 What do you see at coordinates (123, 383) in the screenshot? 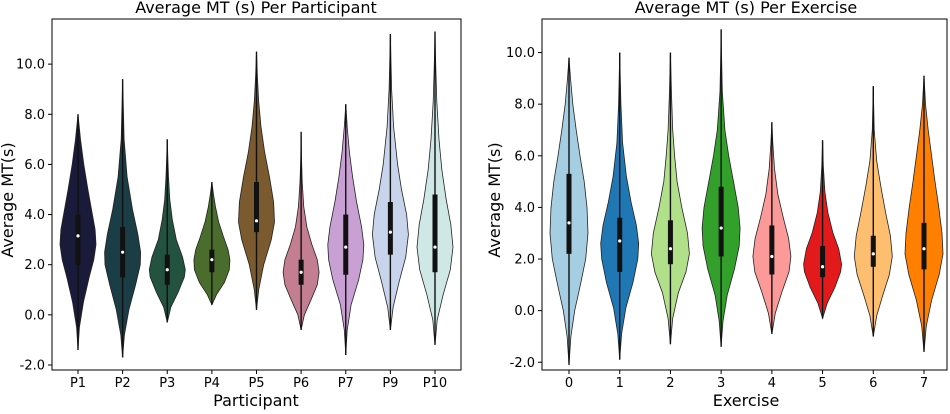
I see `x-tick-label: P2` at bounding box center [123, 383].